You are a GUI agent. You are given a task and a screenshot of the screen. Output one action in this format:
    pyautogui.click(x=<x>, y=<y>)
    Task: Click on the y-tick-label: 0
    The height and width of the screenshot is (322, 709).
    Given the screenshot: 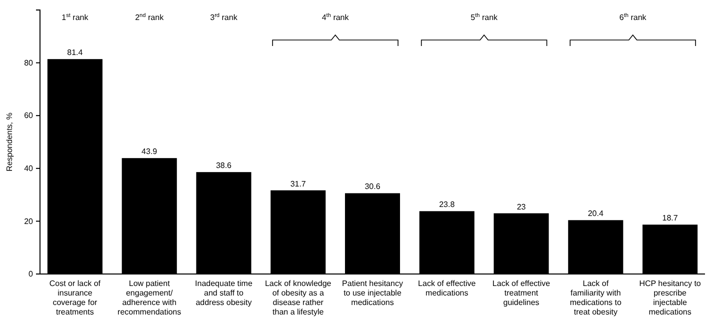 What is the action you would take?
    pyautogui.click(x=31, y=274)
    